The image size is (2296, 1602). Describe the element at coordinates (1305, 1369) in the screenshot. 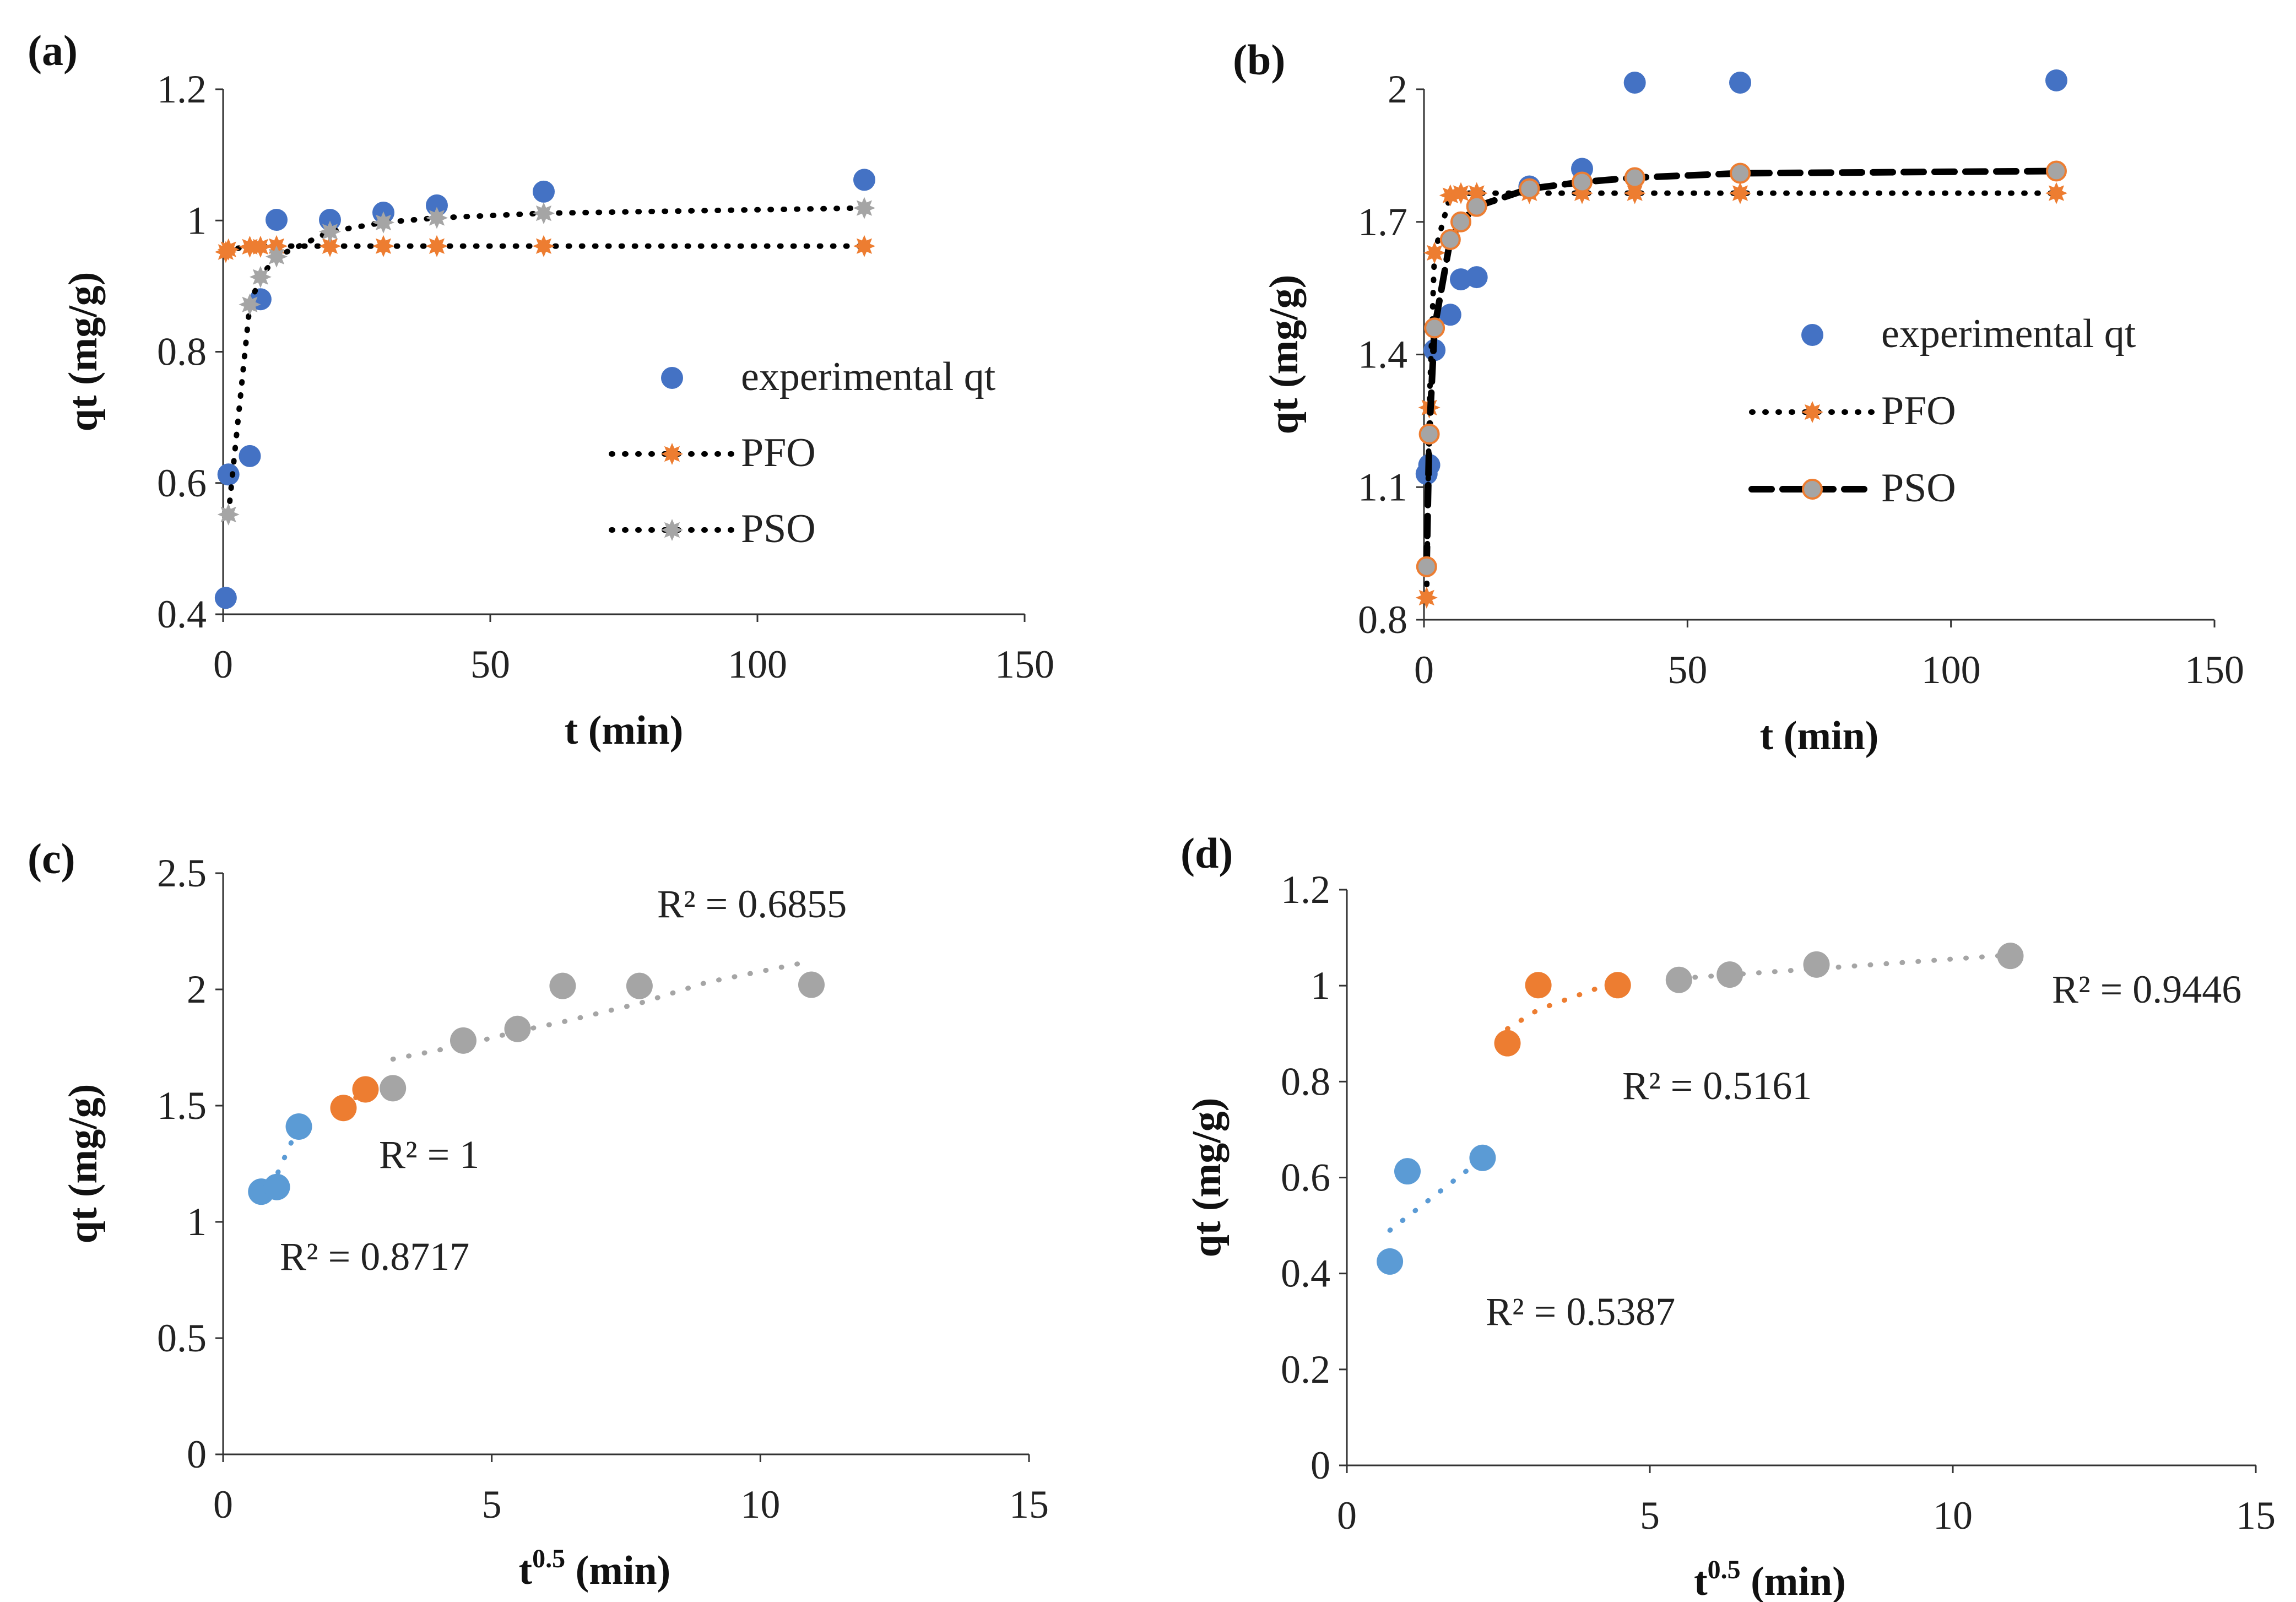

I see `y-tick-label: 0.2` at that location.